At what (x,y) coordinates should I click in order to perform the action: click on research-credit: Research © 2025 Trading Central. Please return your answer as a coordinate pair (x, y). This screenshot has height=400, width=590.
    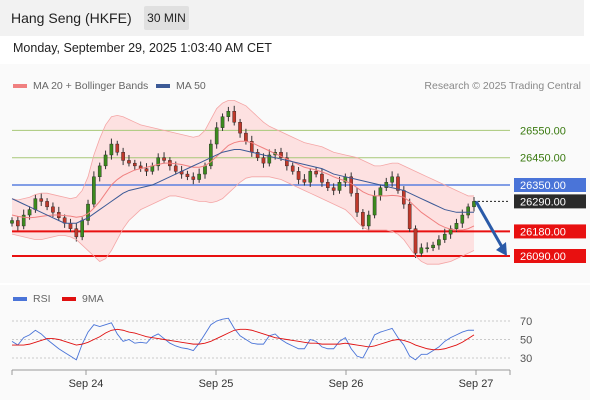
    Looking at the image, I should click on (502, 86).